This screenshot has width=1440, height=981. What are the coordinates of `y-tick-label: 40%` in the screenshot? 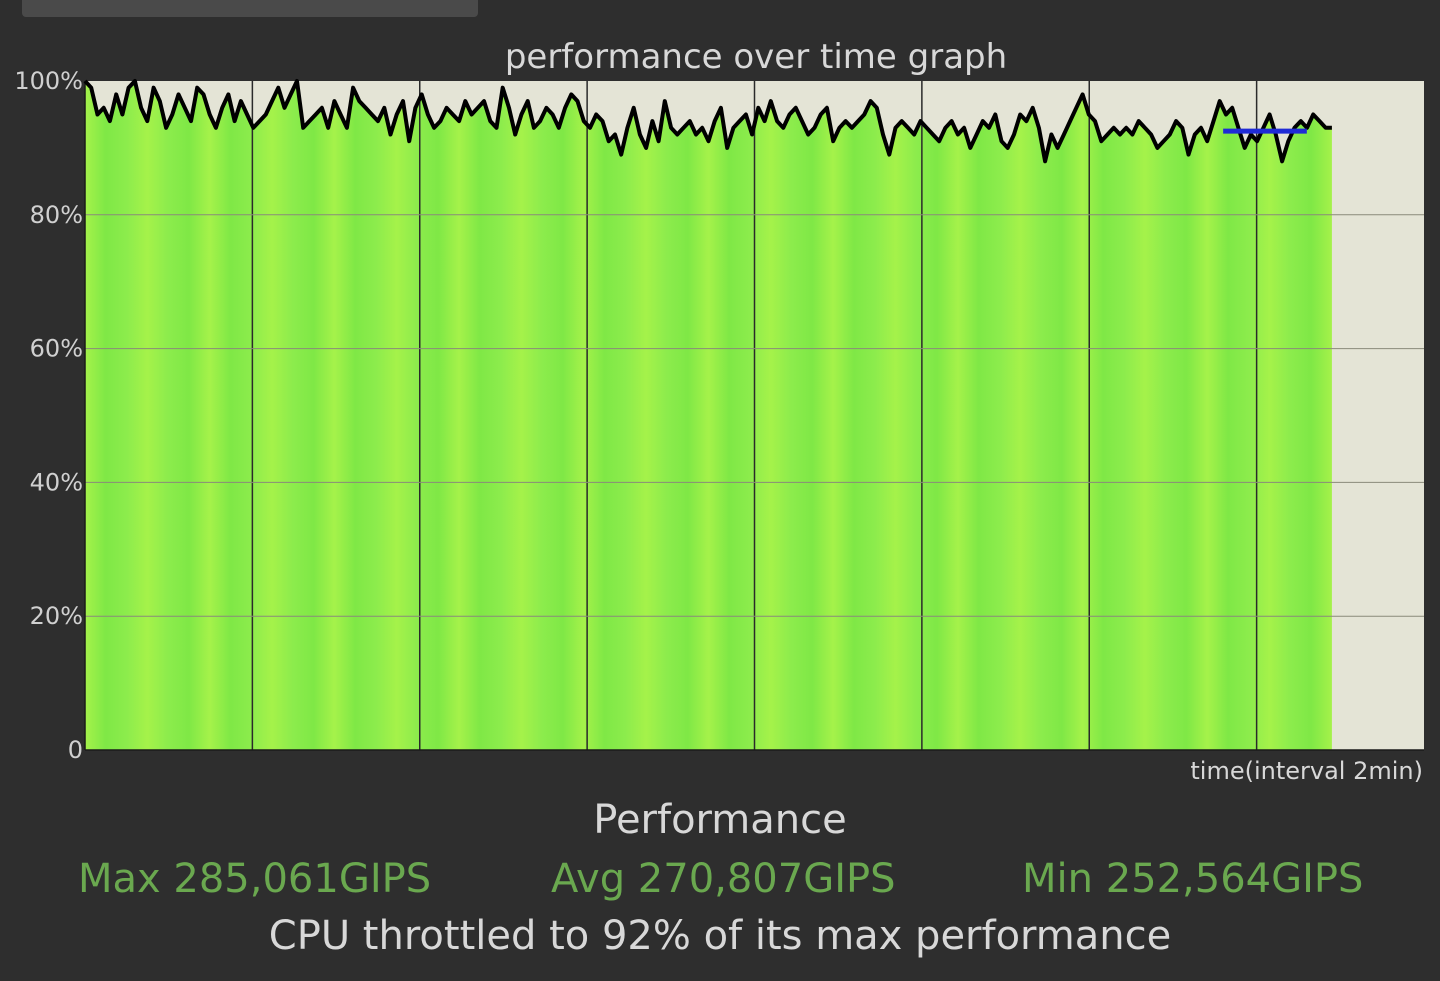 It's located at (56, 482).